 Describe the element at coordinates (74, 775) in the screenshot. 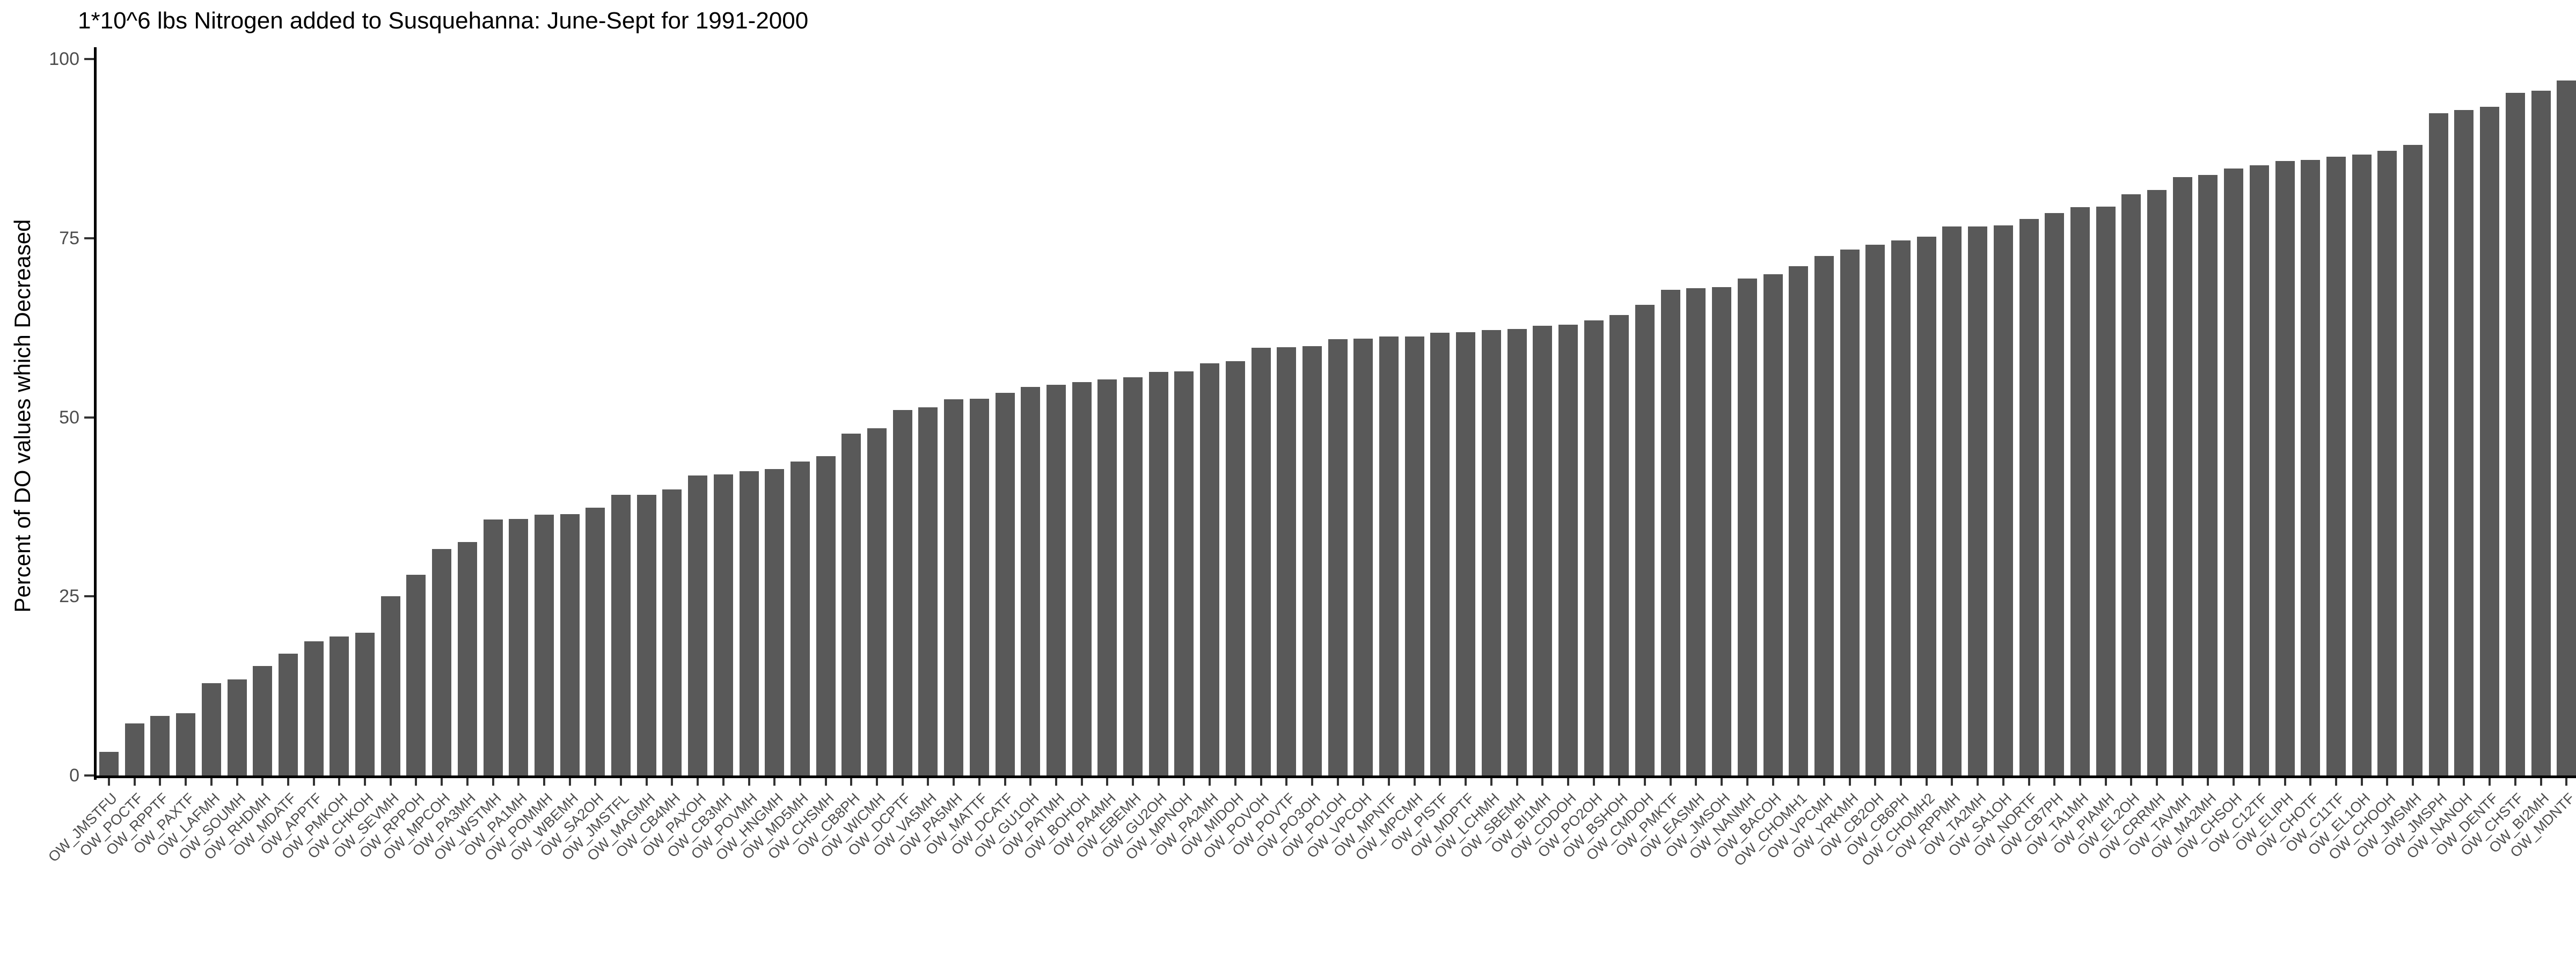

I see `y-tick-label: 0` at that location.